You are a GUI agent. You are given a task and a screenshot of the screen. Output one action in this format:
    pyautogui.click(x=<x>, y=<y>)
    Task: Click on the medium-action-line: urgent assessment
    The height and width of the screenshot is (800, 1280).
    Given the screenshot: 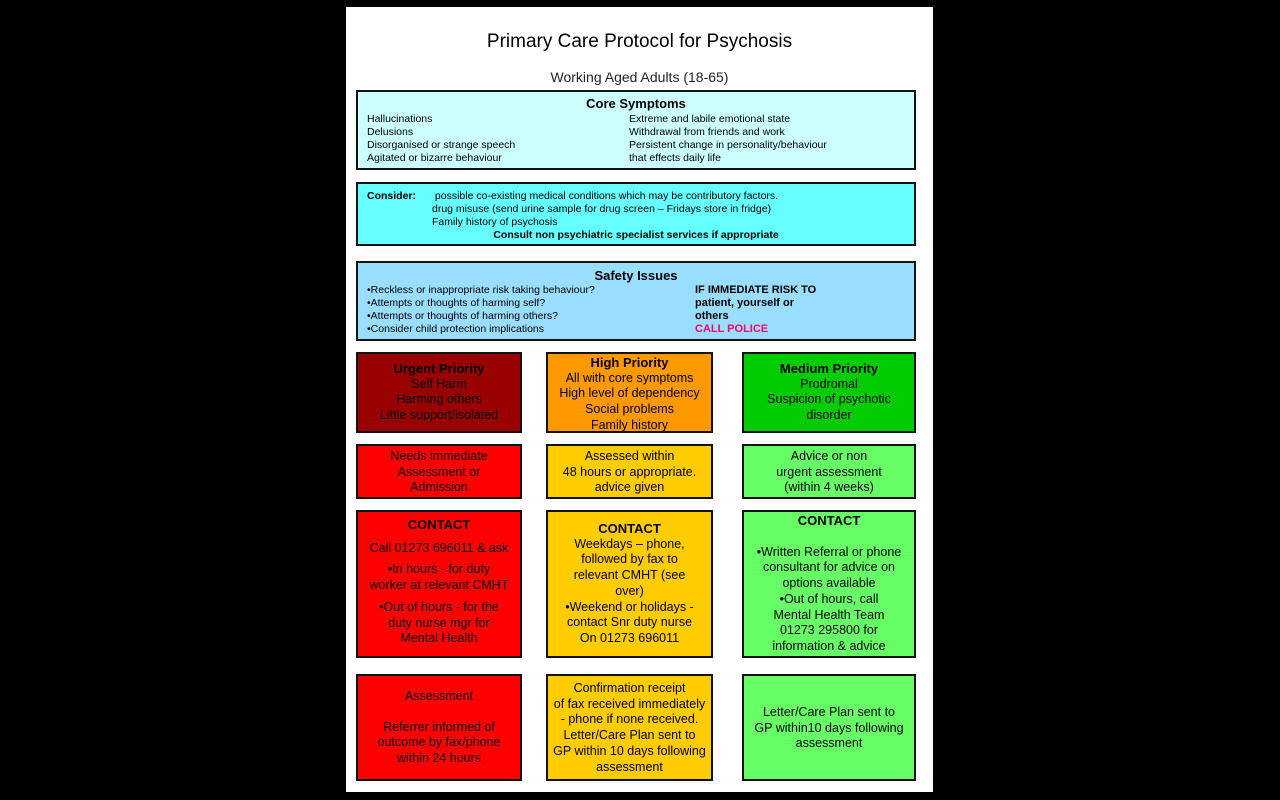 What is the action you would take?
    pyautogui.click(x=829, y=471)
    